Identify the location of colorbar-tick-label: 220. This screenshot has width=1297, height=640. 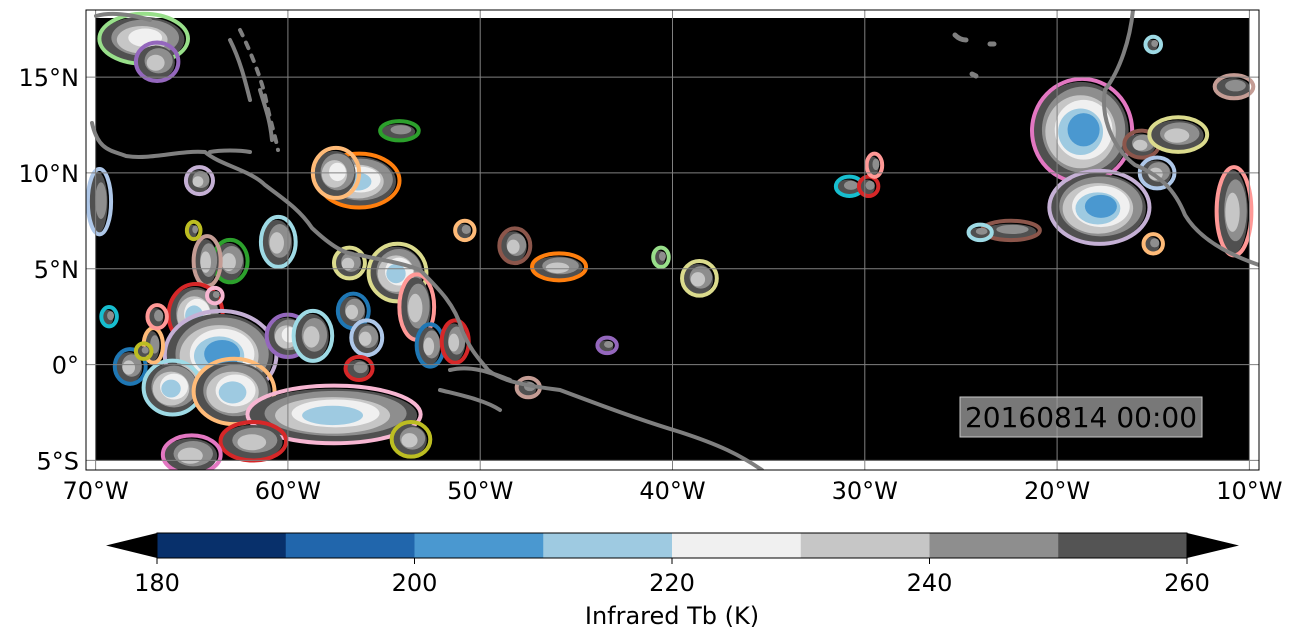
(672, 583).